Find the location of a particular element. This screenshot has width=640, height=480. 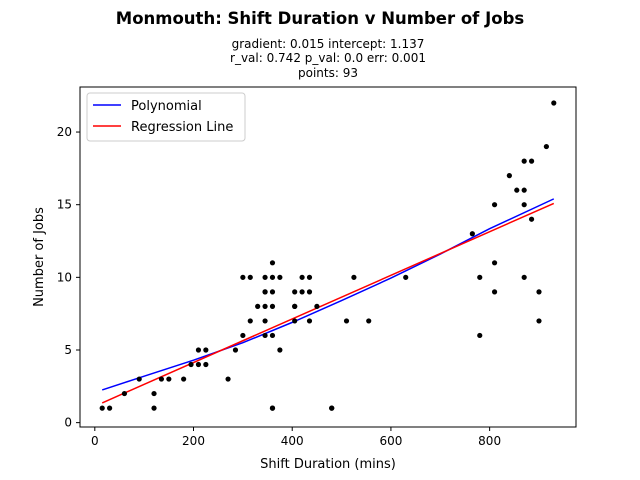

y-axis-label: Number of Jobs is located at coordinates (39, 257).